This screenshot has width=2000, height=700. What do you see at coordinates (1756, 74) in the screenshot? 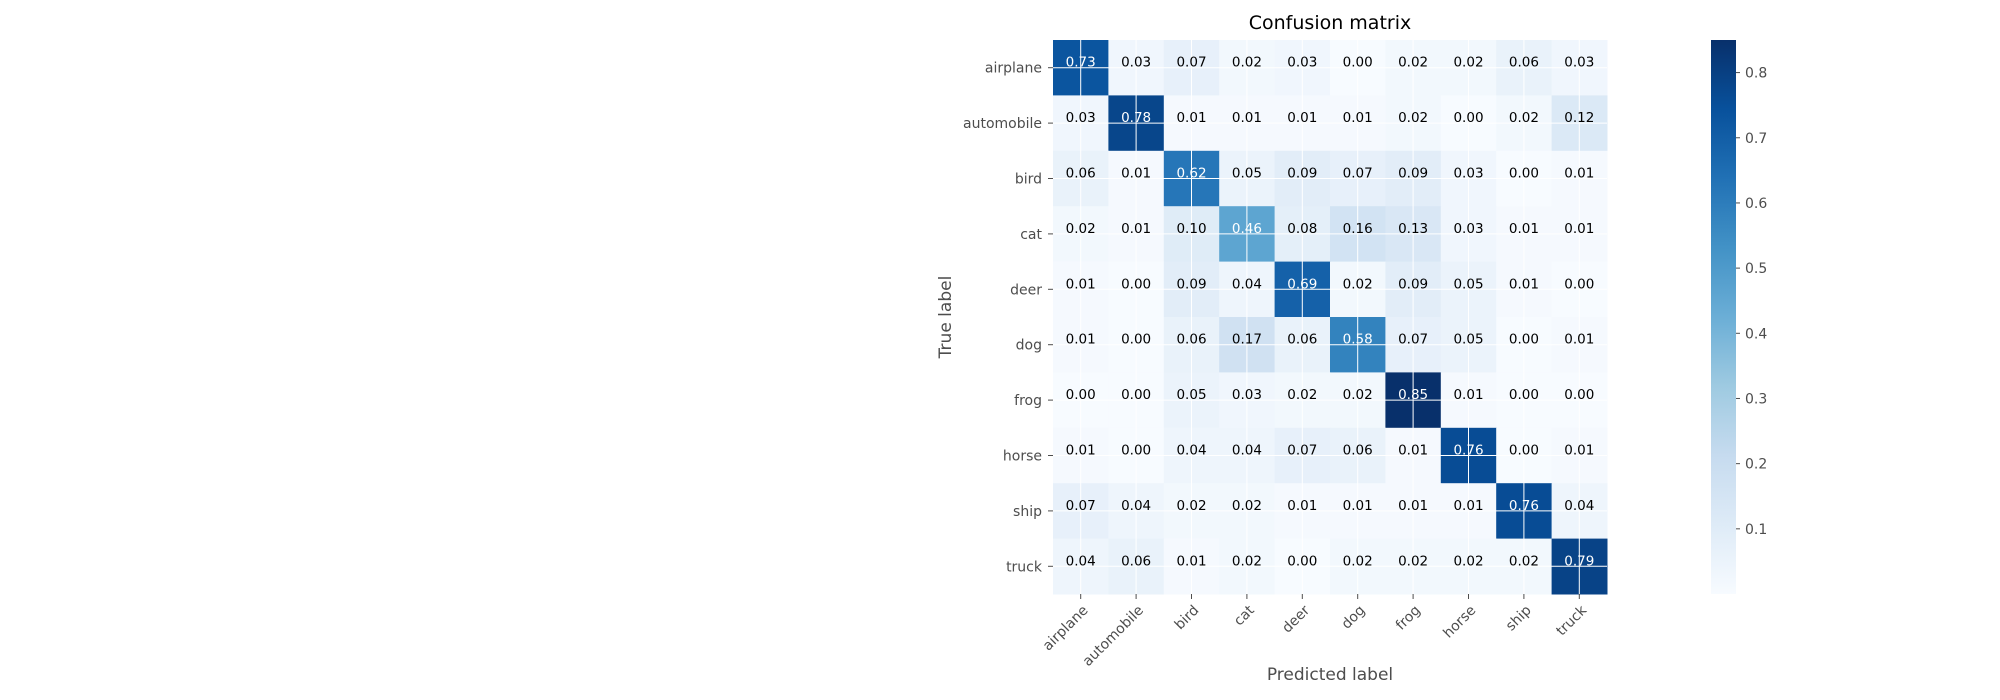
I see `colorbar-tick-label: 0.8` at bounding box center [1756, 74].